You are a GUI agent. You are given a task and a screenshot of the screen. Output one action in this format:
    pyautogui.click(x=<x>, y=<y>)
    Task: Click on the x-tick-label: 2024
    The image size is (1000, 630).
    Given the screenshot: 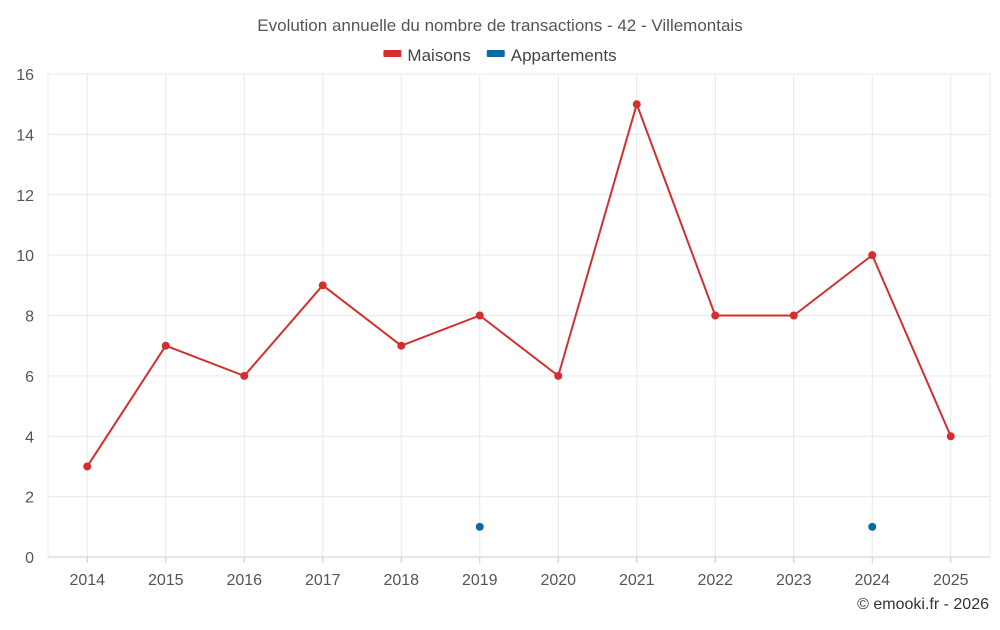 What is the action you would take?
    pyautogui.click(x=872, y=580)
    